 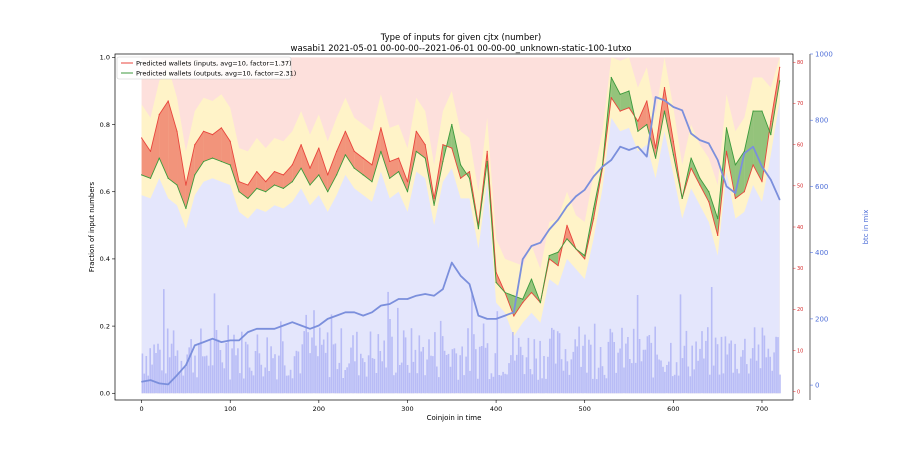 I want to click on y-tick-label: 0.6, so click(x=105, y=192).